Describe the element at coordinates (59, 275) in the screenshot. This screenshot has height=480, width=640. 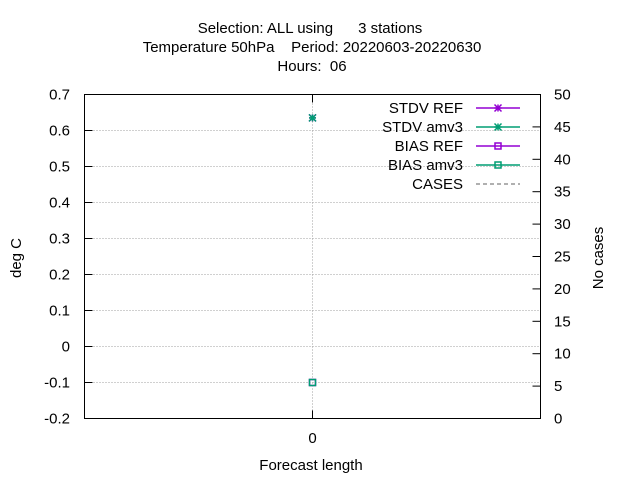
I see `y-tick-label: 0.2` at that location.